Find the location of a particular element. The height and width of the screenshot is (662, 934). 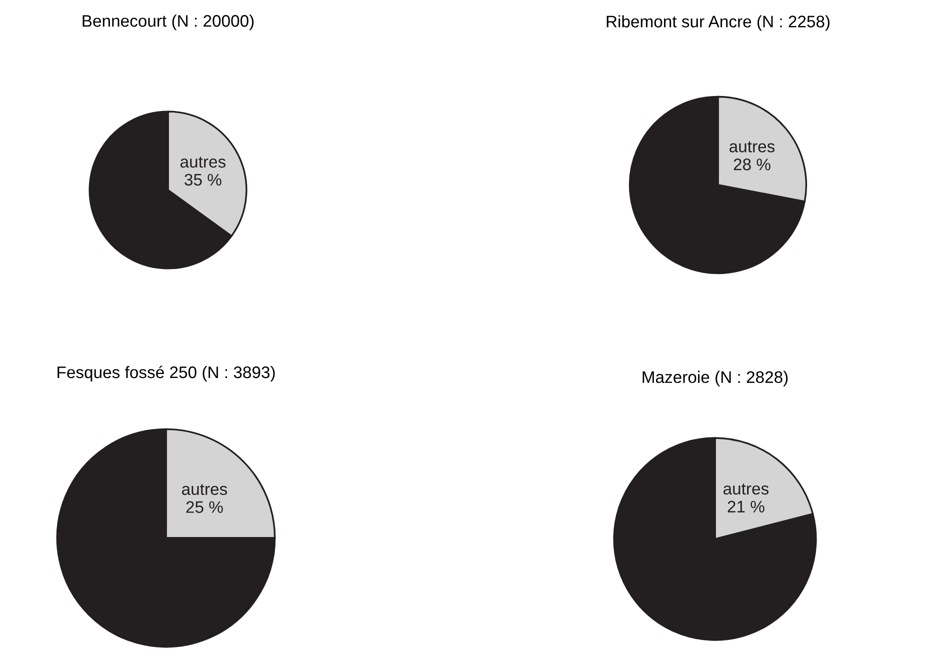

chart-title: Mazeroie (N : 2828) is located at coordinates (715, 378).